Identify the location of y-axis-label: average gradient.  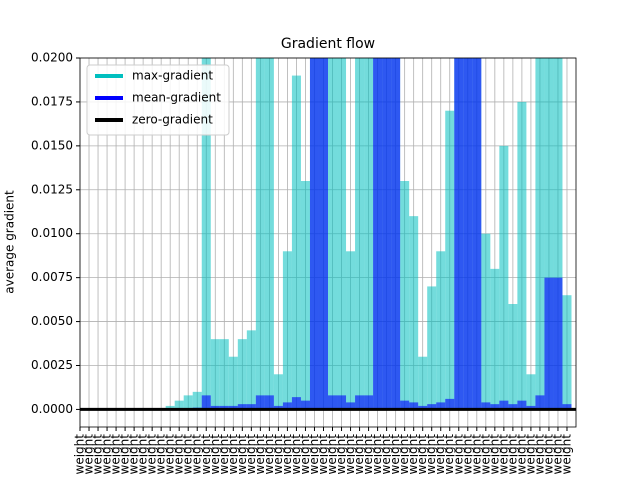
(10, 242).